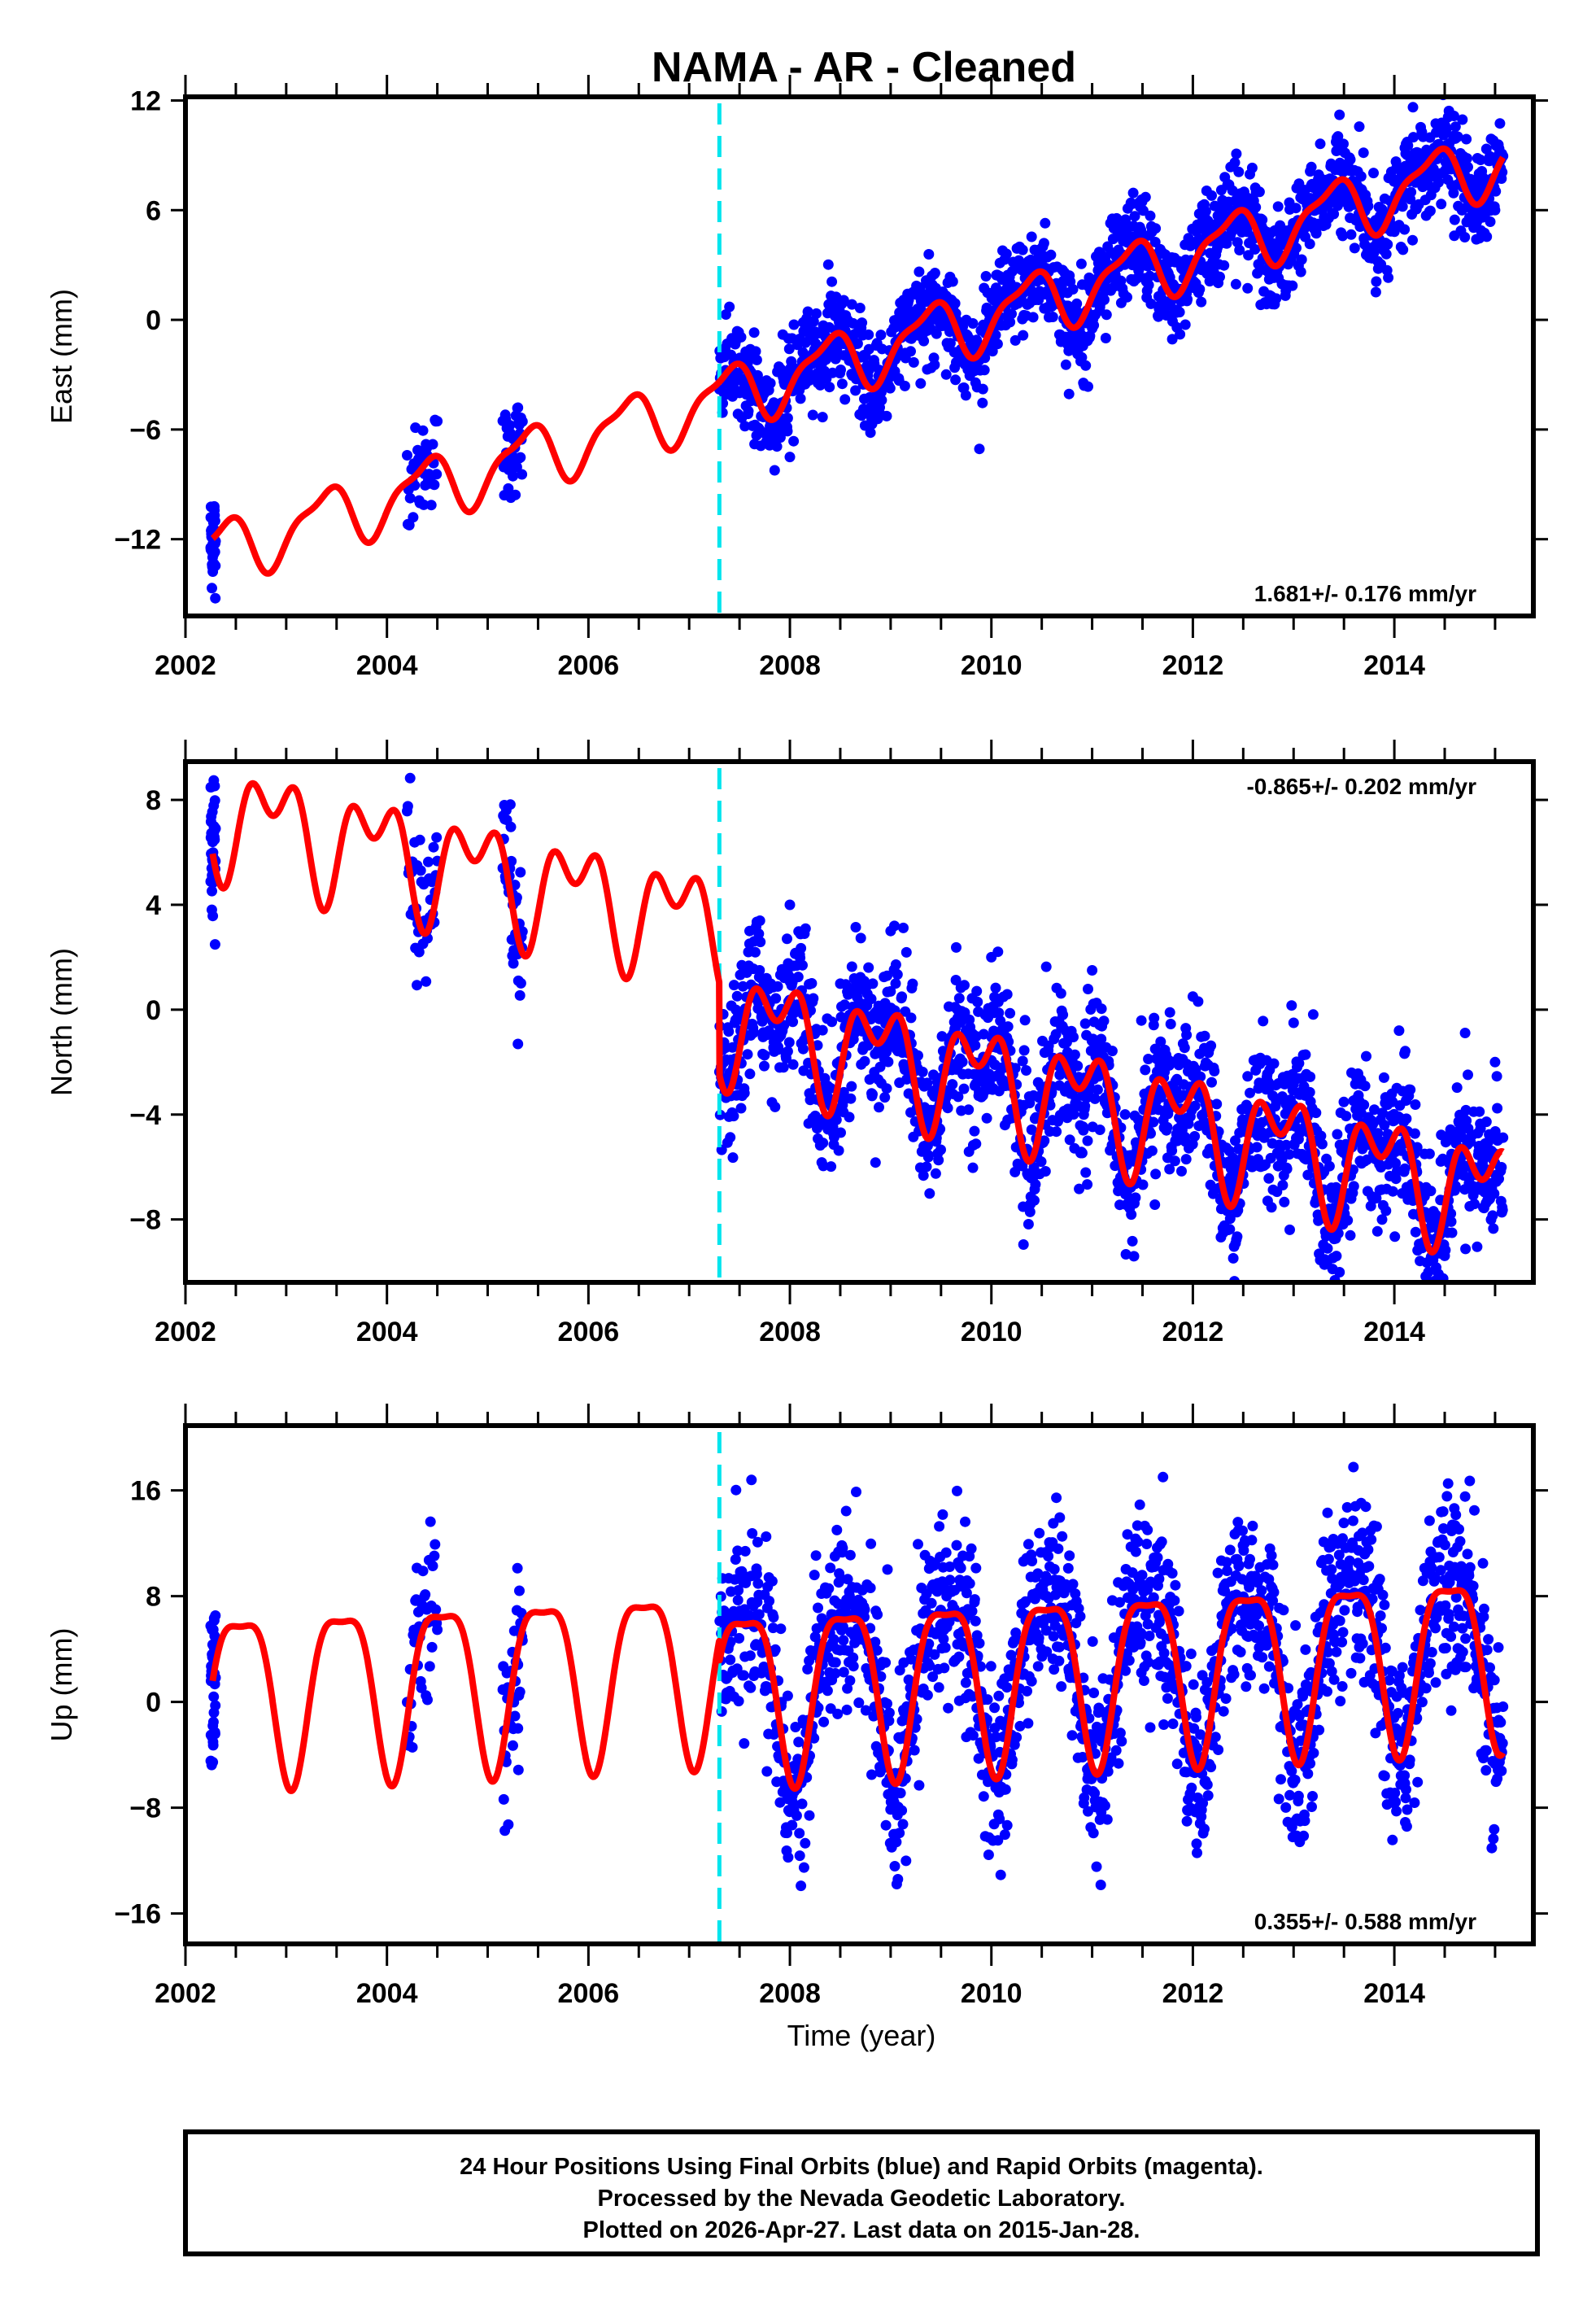 This screenshot has height=2306, width=1596. What do you see at coordinates (1365, 593) in the screenshot?
I see `east-rate-label: 1.681+/- 0.176 mm/yr` at bounding box center [1365, 593].